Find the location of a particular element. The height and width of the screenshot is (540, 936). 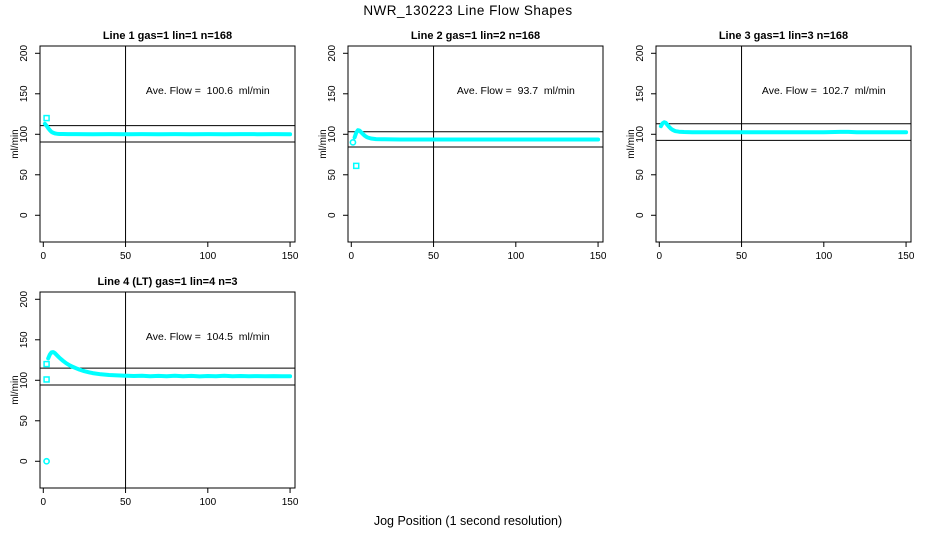

ave-flow-annotation: Ave. Flow = 100.6 ml/min is located at coordinates (208, 91).